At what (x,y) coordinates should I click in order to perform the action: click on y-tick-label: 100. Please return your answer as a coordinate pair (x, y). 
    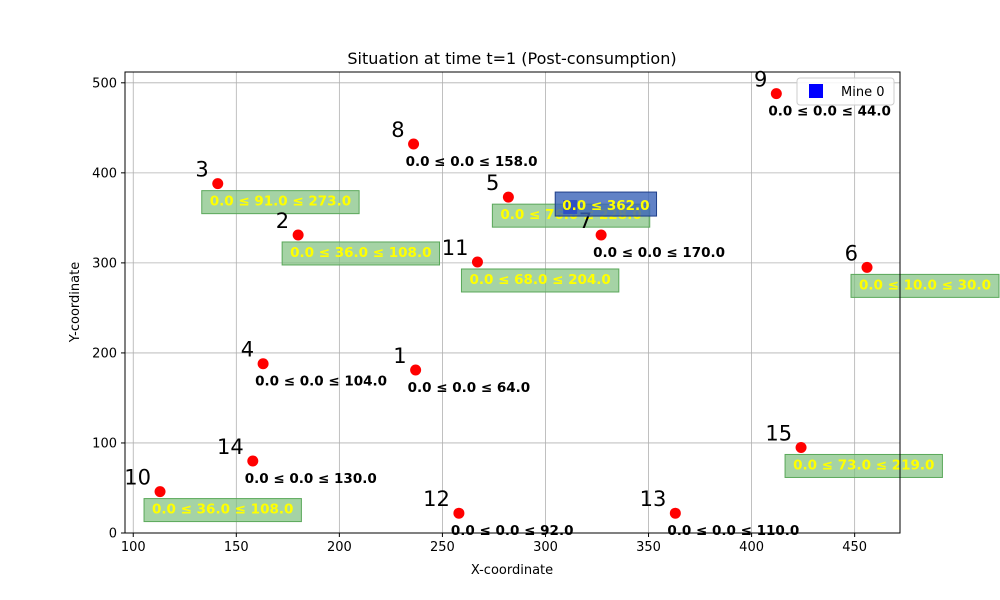
    Looking at the image, I should click on (104, 443).